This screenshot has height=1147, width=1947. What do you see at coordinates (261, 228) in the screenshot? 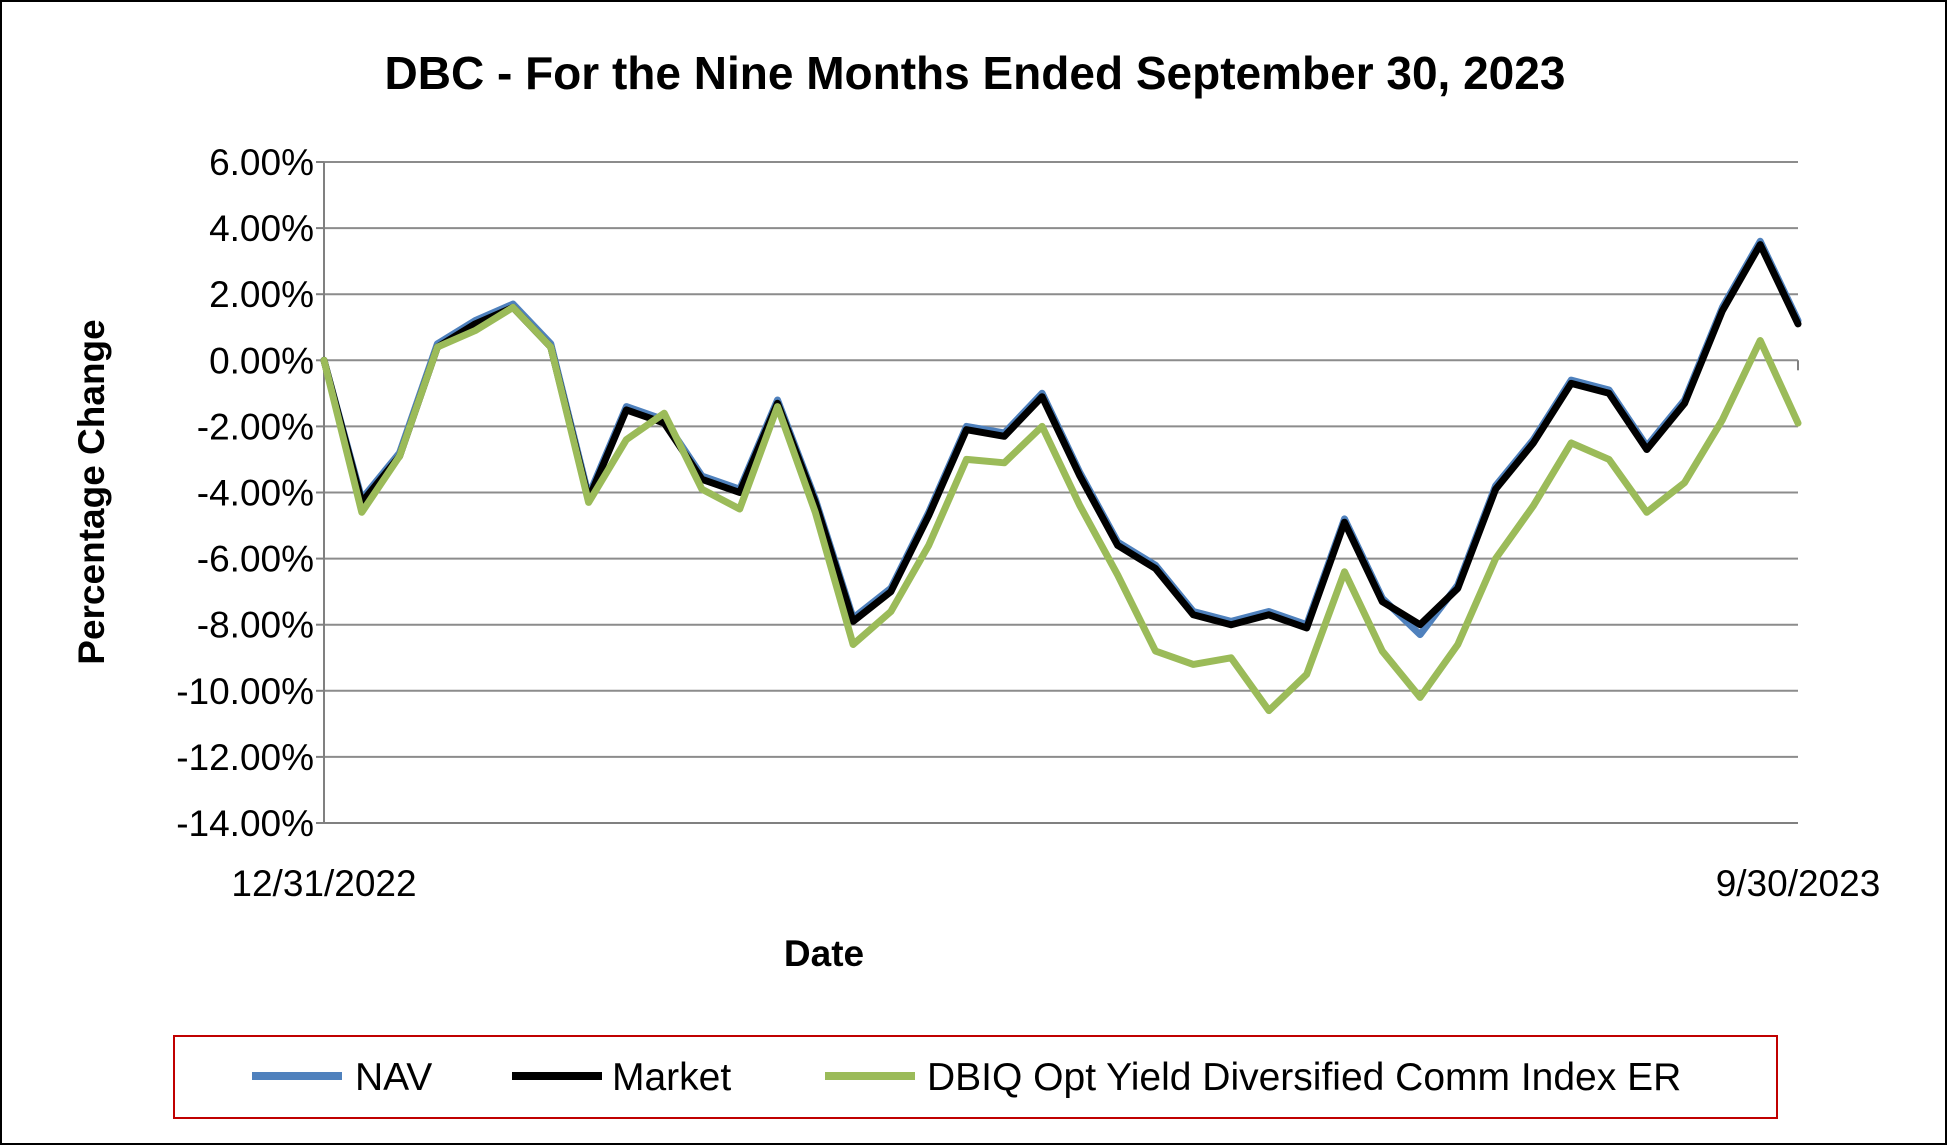
I see `y-tick-label: 4.00%` at bounding box center [261, 228].